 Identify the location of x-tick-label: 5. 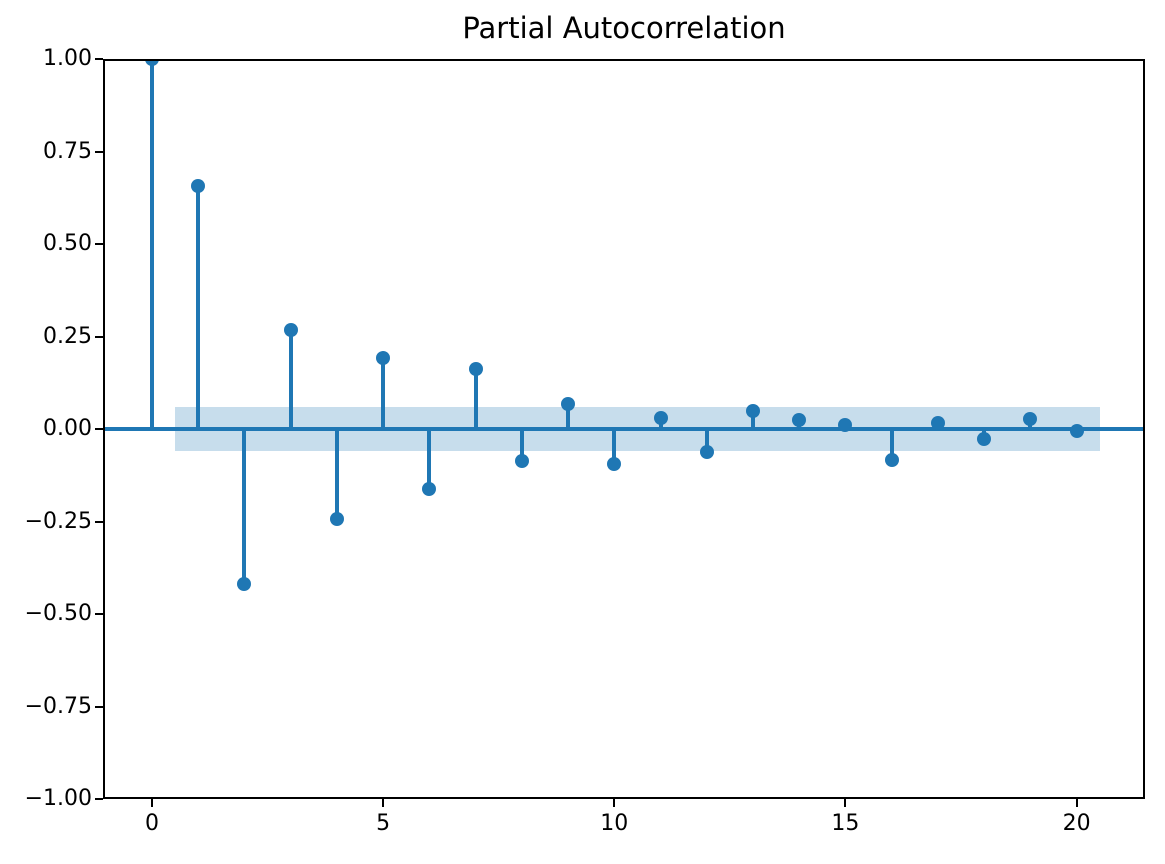
(383, 823).